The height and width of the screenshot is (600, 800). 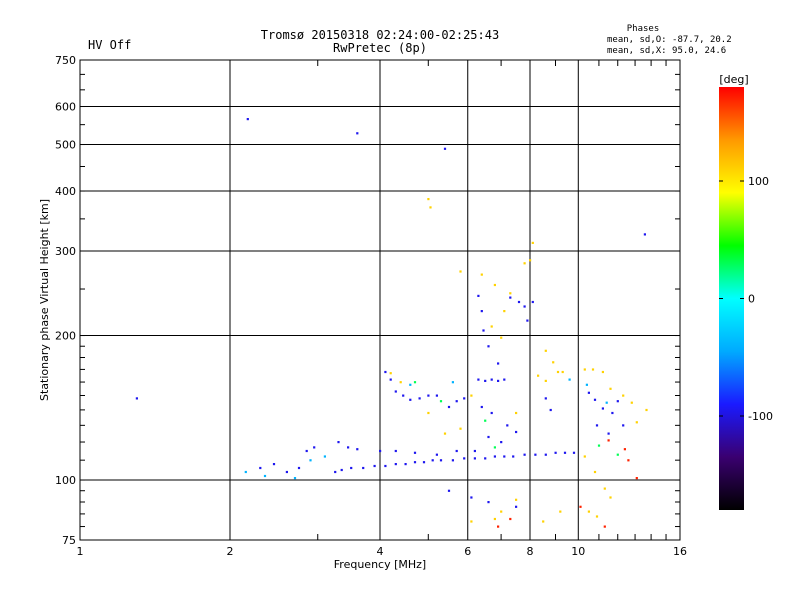 What do you see at coordinates (666, 51) in the screenshot?
I see `phase-x-stats: mean, sd,X: 95.0, 24.6` at bounding box center [666, 51].